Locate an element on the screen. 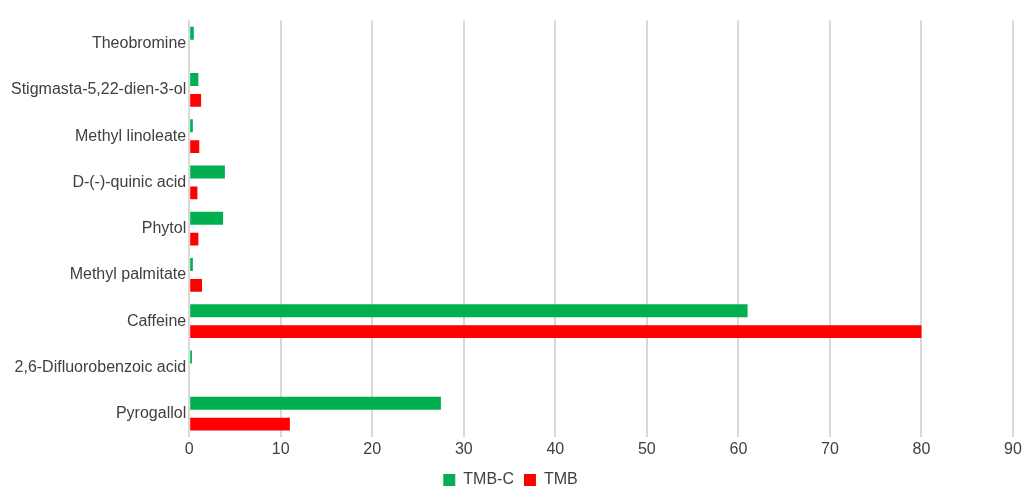  x-tick-label: 20 is located at coordinates (372, 448).